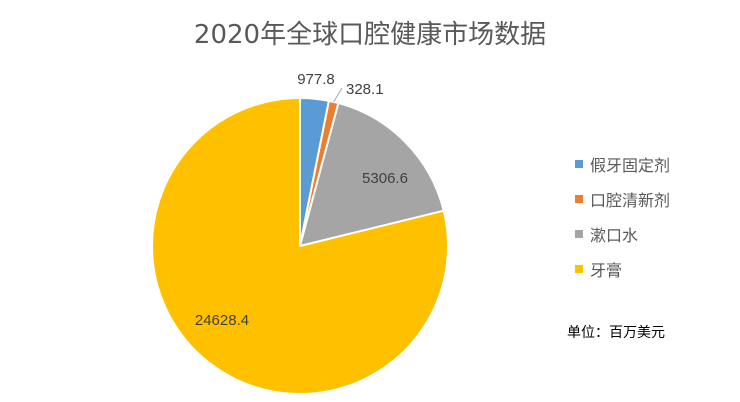 The height and width of the screenshot is (402, 740). I want to click on legend-item-denture-adhesive: 假牙固定剂, so click(622, 163).